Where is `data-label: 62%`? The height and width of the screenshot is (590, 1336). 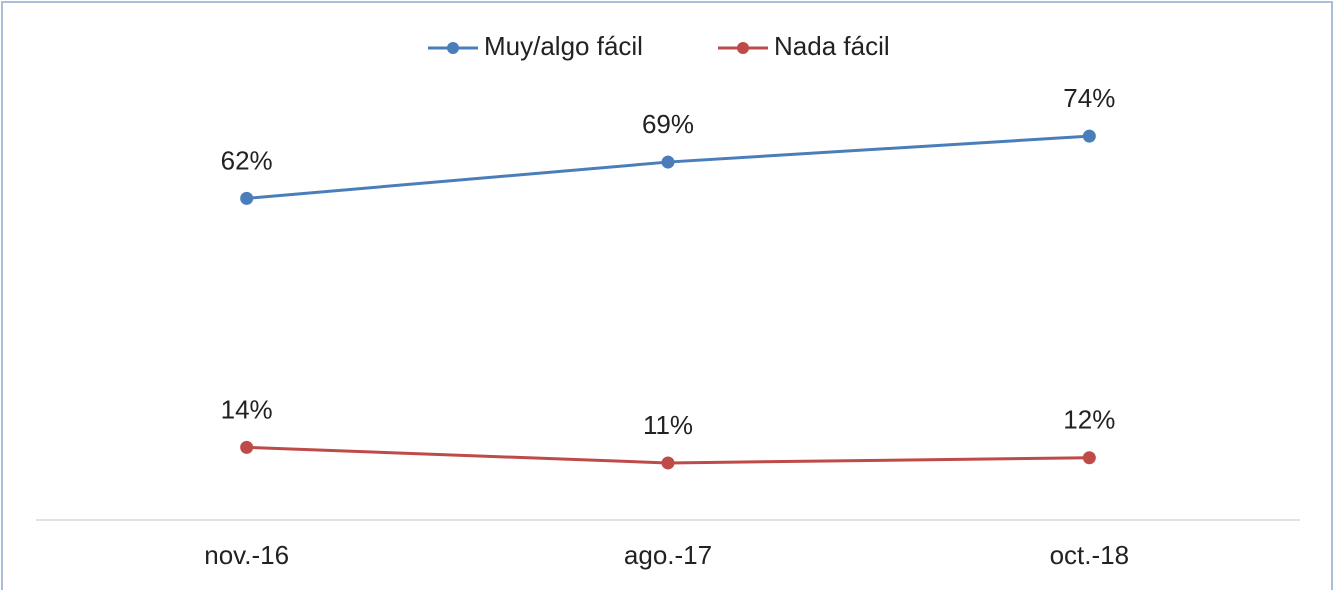 data-label: 62% is located at coordinates (247, 160).